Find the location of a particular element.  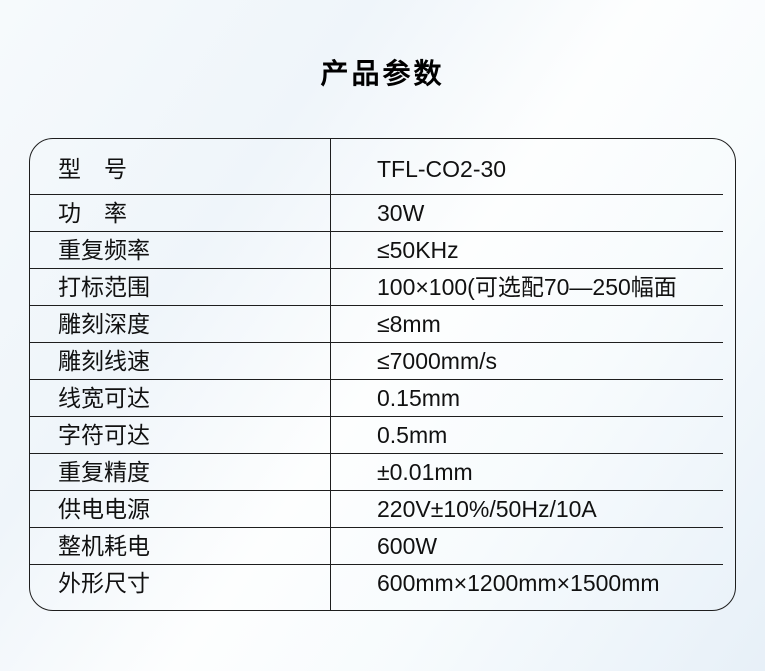

spec-value: 0.5mm is located at coordinates (412, 434).